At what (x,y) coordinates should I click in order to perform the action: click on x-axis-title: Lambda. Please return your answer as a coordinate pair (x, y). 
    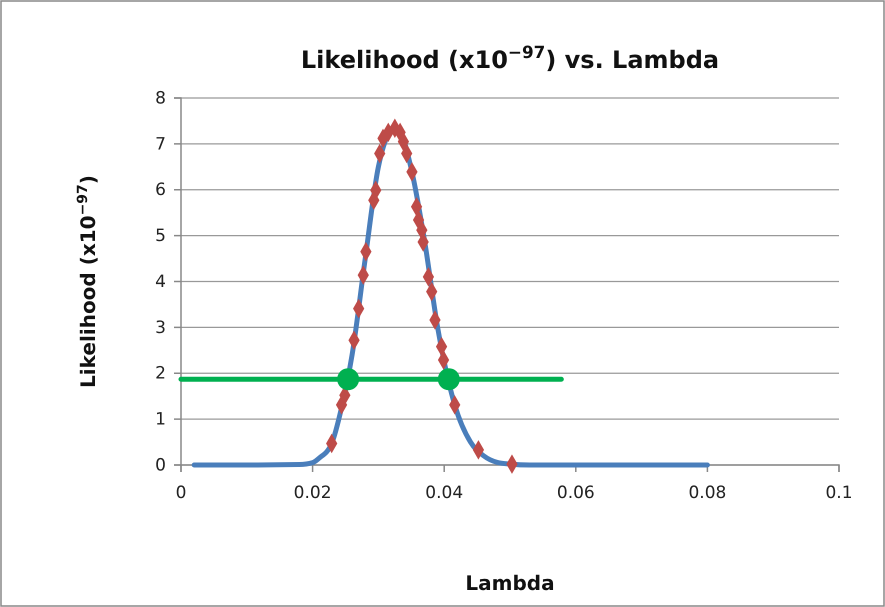
    Looking at the image, I should click on (510, 583).